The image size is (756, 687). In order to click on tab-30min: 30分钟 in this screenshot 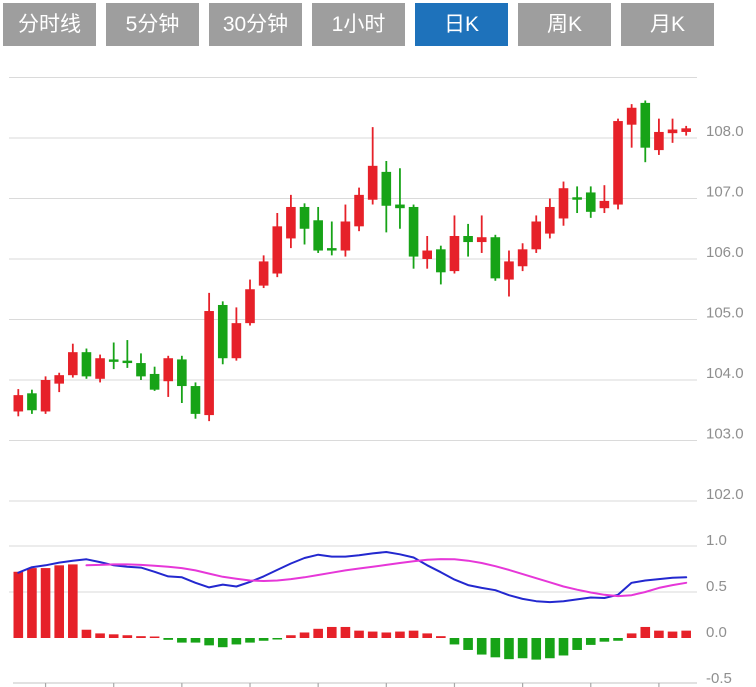, I will do `click(255, 24)`.